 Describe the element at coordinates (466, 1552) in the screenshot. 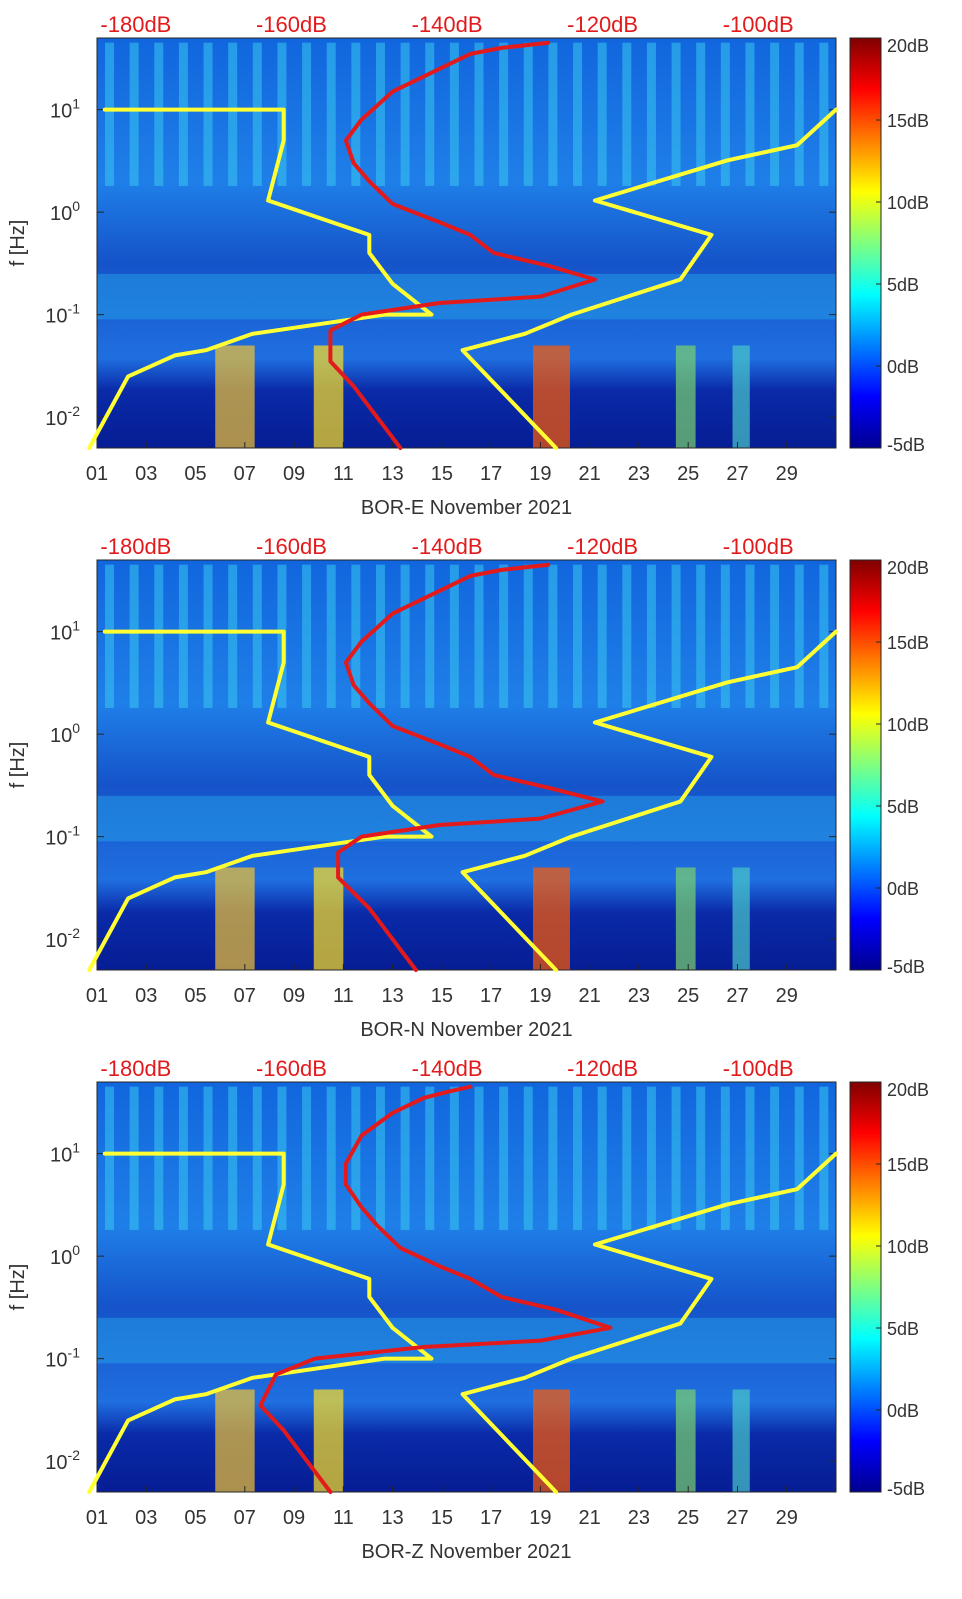

I see `x-axis-label: BOR-Z November 2021` at that location.